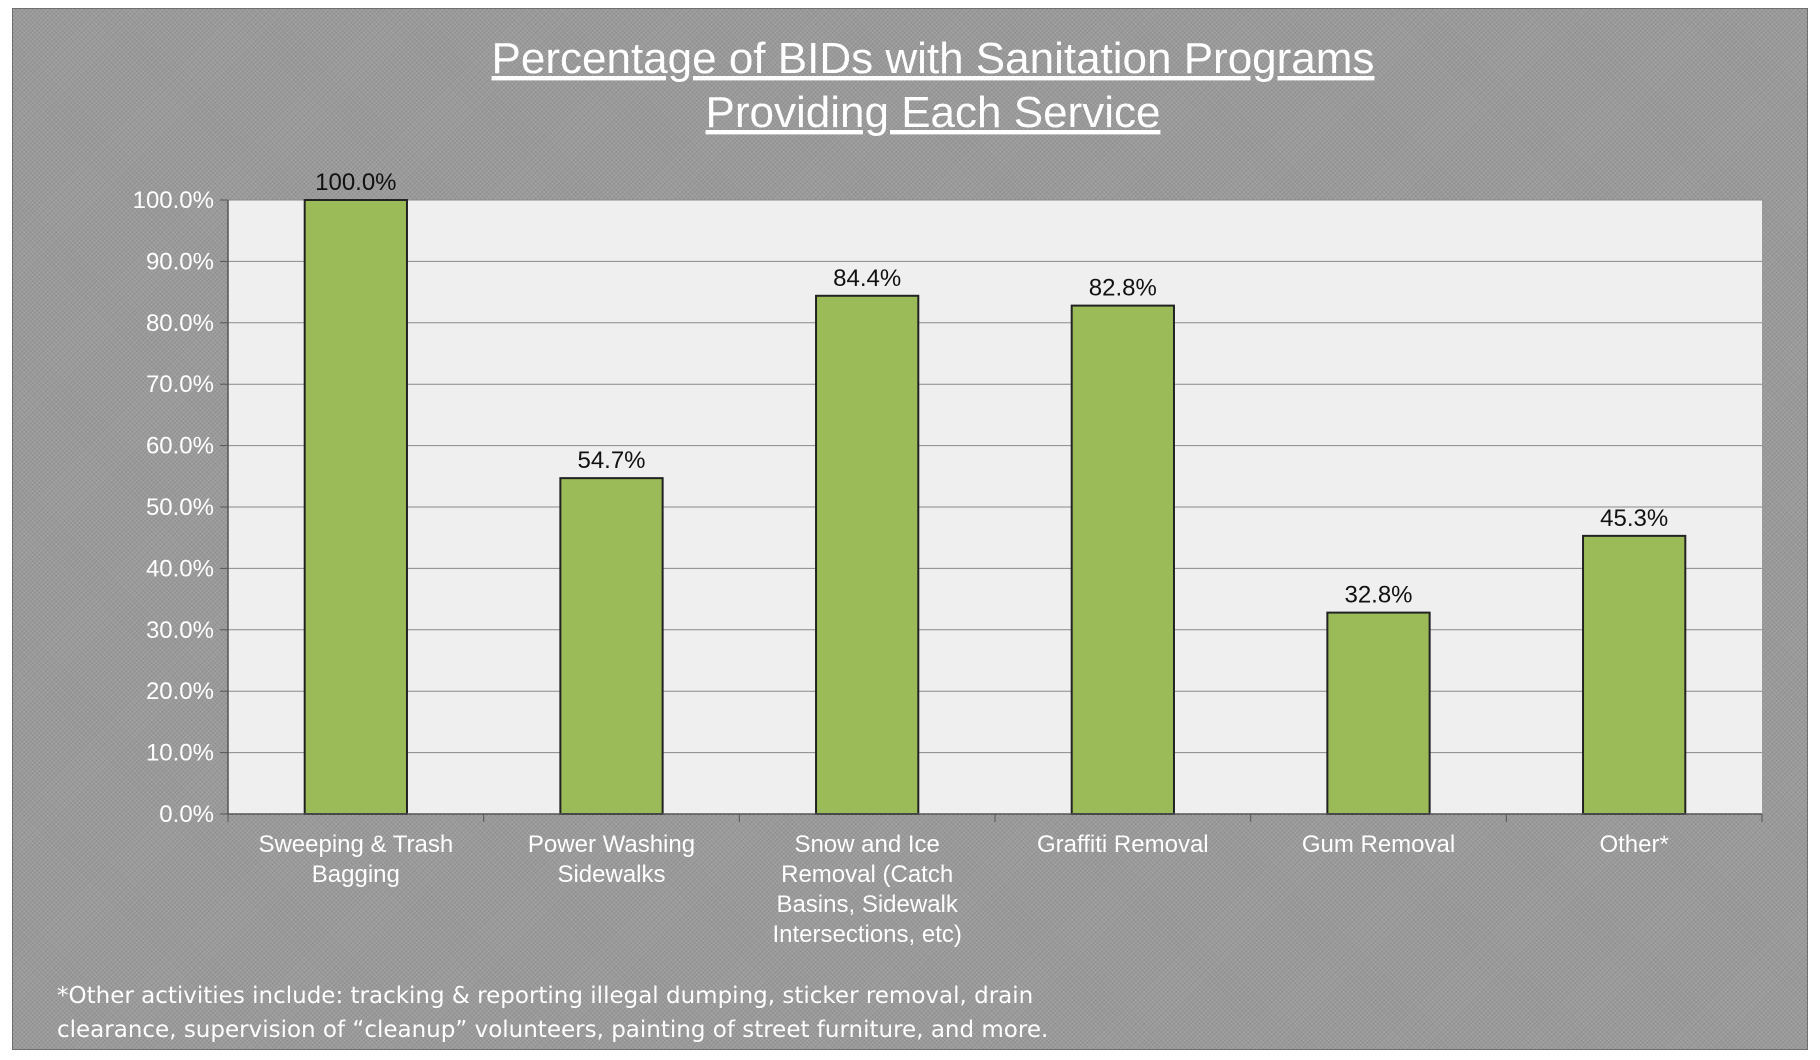 The width and height of the screenshot is (1820, 1060). What do you see at coordinates (866, 844) in the screenshot?
I see `x-category-label: Snow and Ice` at bounding box center [866, 844].